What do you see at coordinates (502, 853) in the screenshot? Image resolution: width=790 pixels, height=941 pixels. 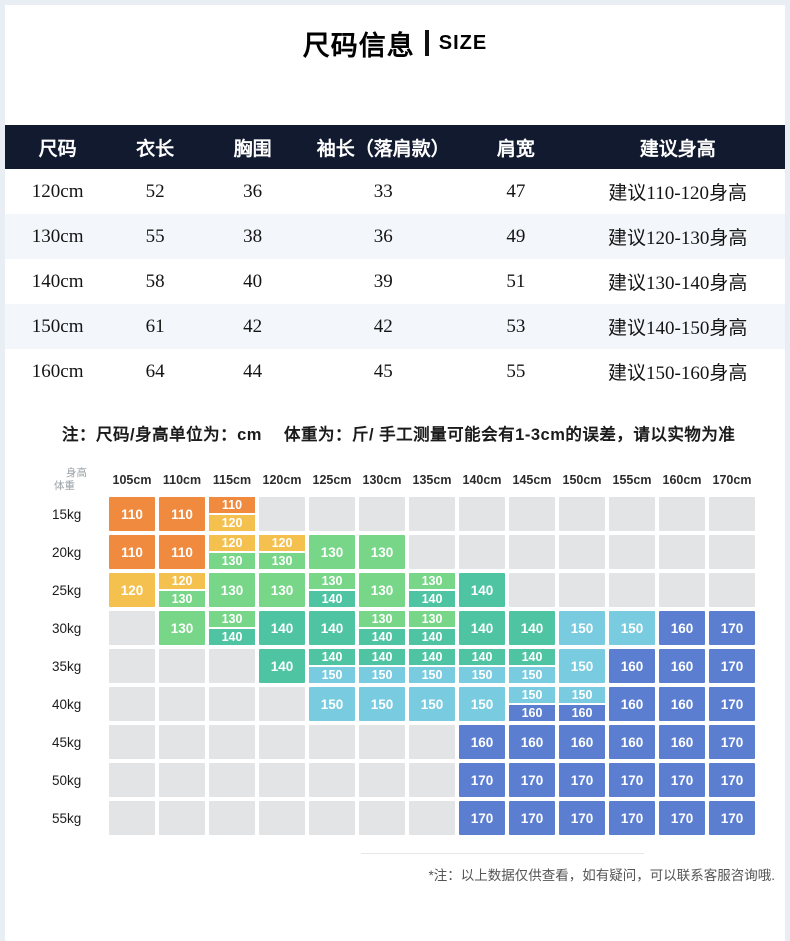 I see `footer-divider` at bounding box center [502, 853].